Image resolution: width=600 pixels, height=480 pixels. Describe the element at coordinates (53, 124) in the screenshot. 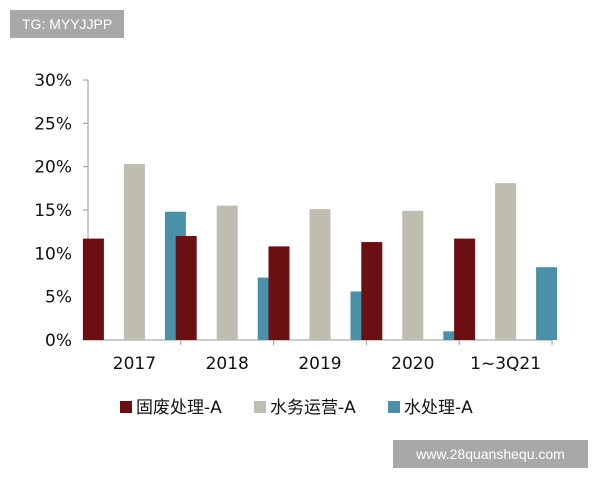

I see `y-tick-label: 25%` at that location.